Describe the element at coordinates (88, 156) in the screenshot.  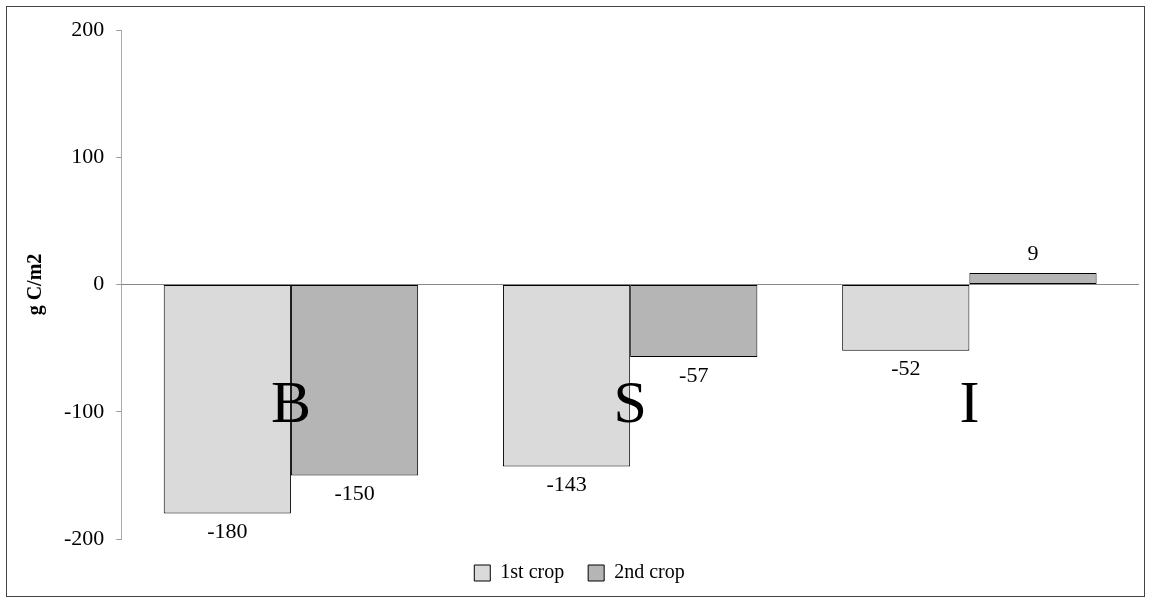
I see `y-tick-label: 100` at that location.